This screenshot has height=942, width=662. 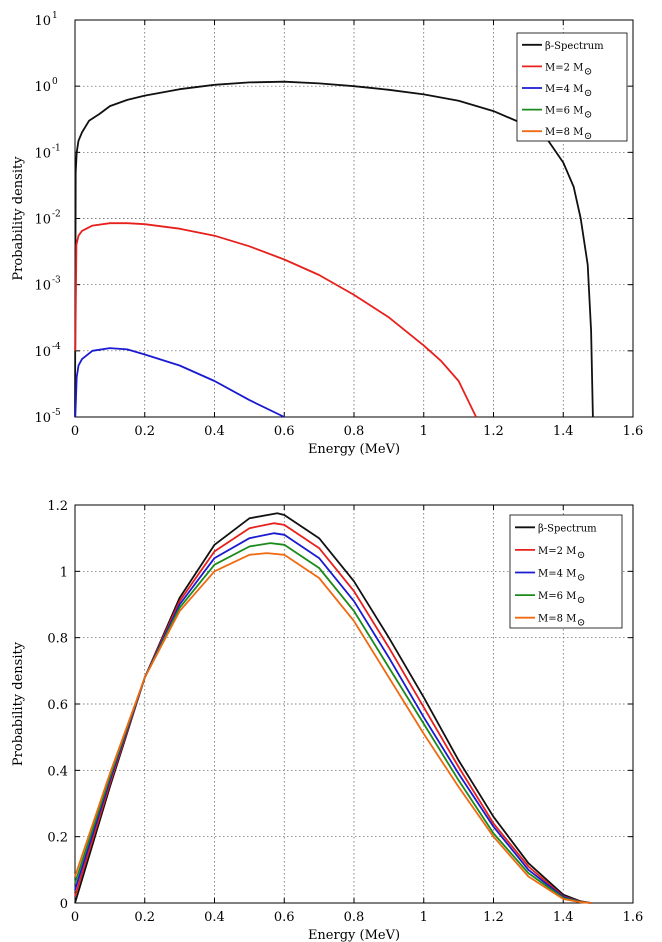 What do you see at coordinates (56, 347) in the screenshot?
I see `y-tick-exponent: -4` at bounding box center [56, 347].